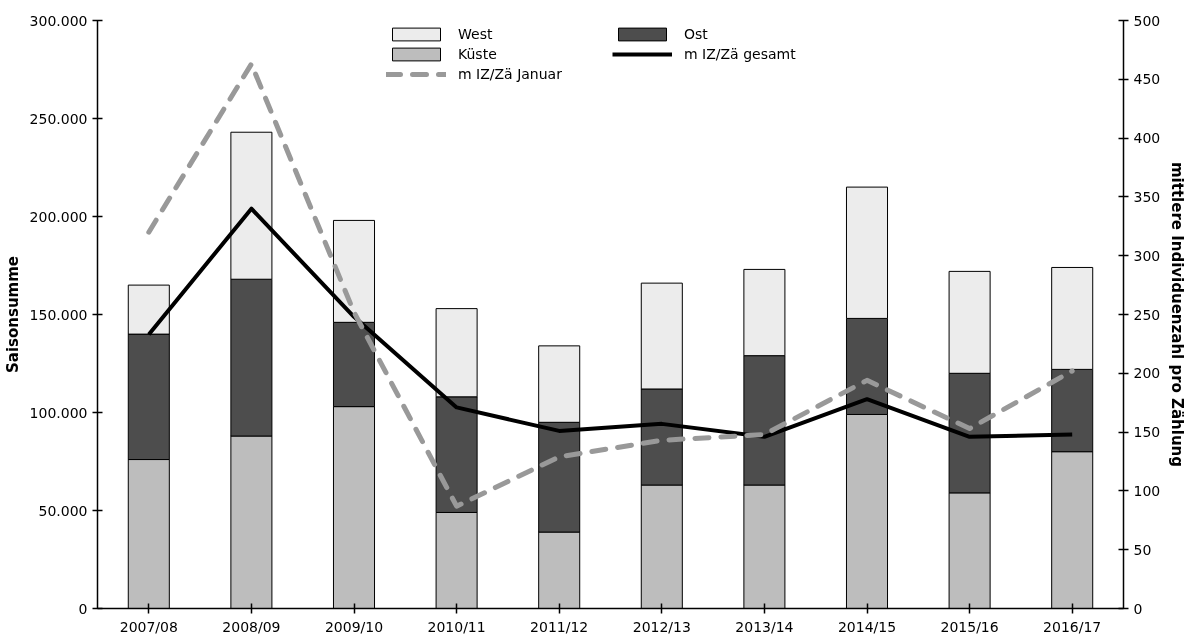 Image resolution: width=1189 pixels, height=637 pixels. I want to click on y-axis-title: Saisonsumme, so click(12, 314).